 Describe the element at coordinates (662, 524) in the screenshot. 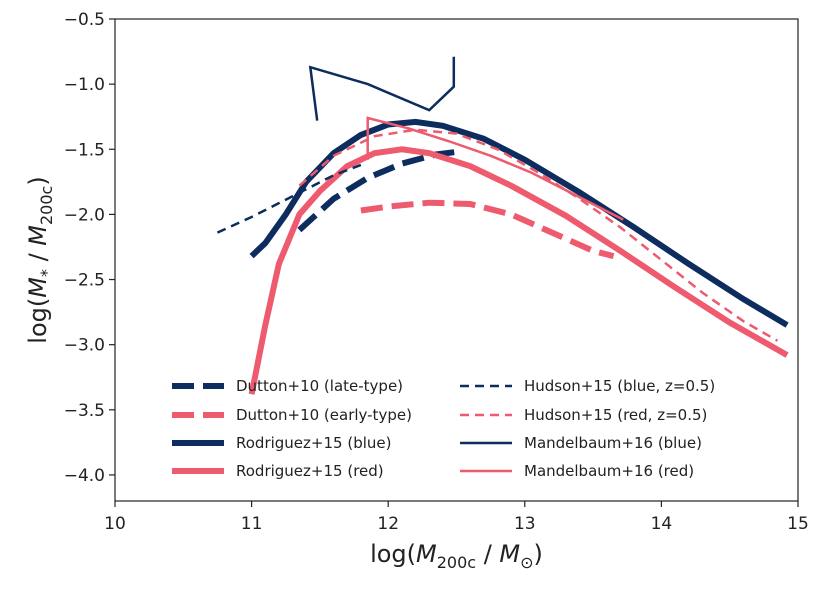

I see `x-tick-label: 14` at that location.